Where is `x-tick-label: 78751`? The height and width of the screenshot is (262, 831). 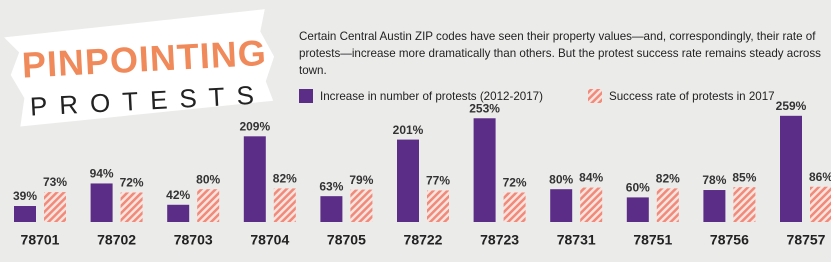
x-tick-label: 78751 is located at coordinates (652, 240).